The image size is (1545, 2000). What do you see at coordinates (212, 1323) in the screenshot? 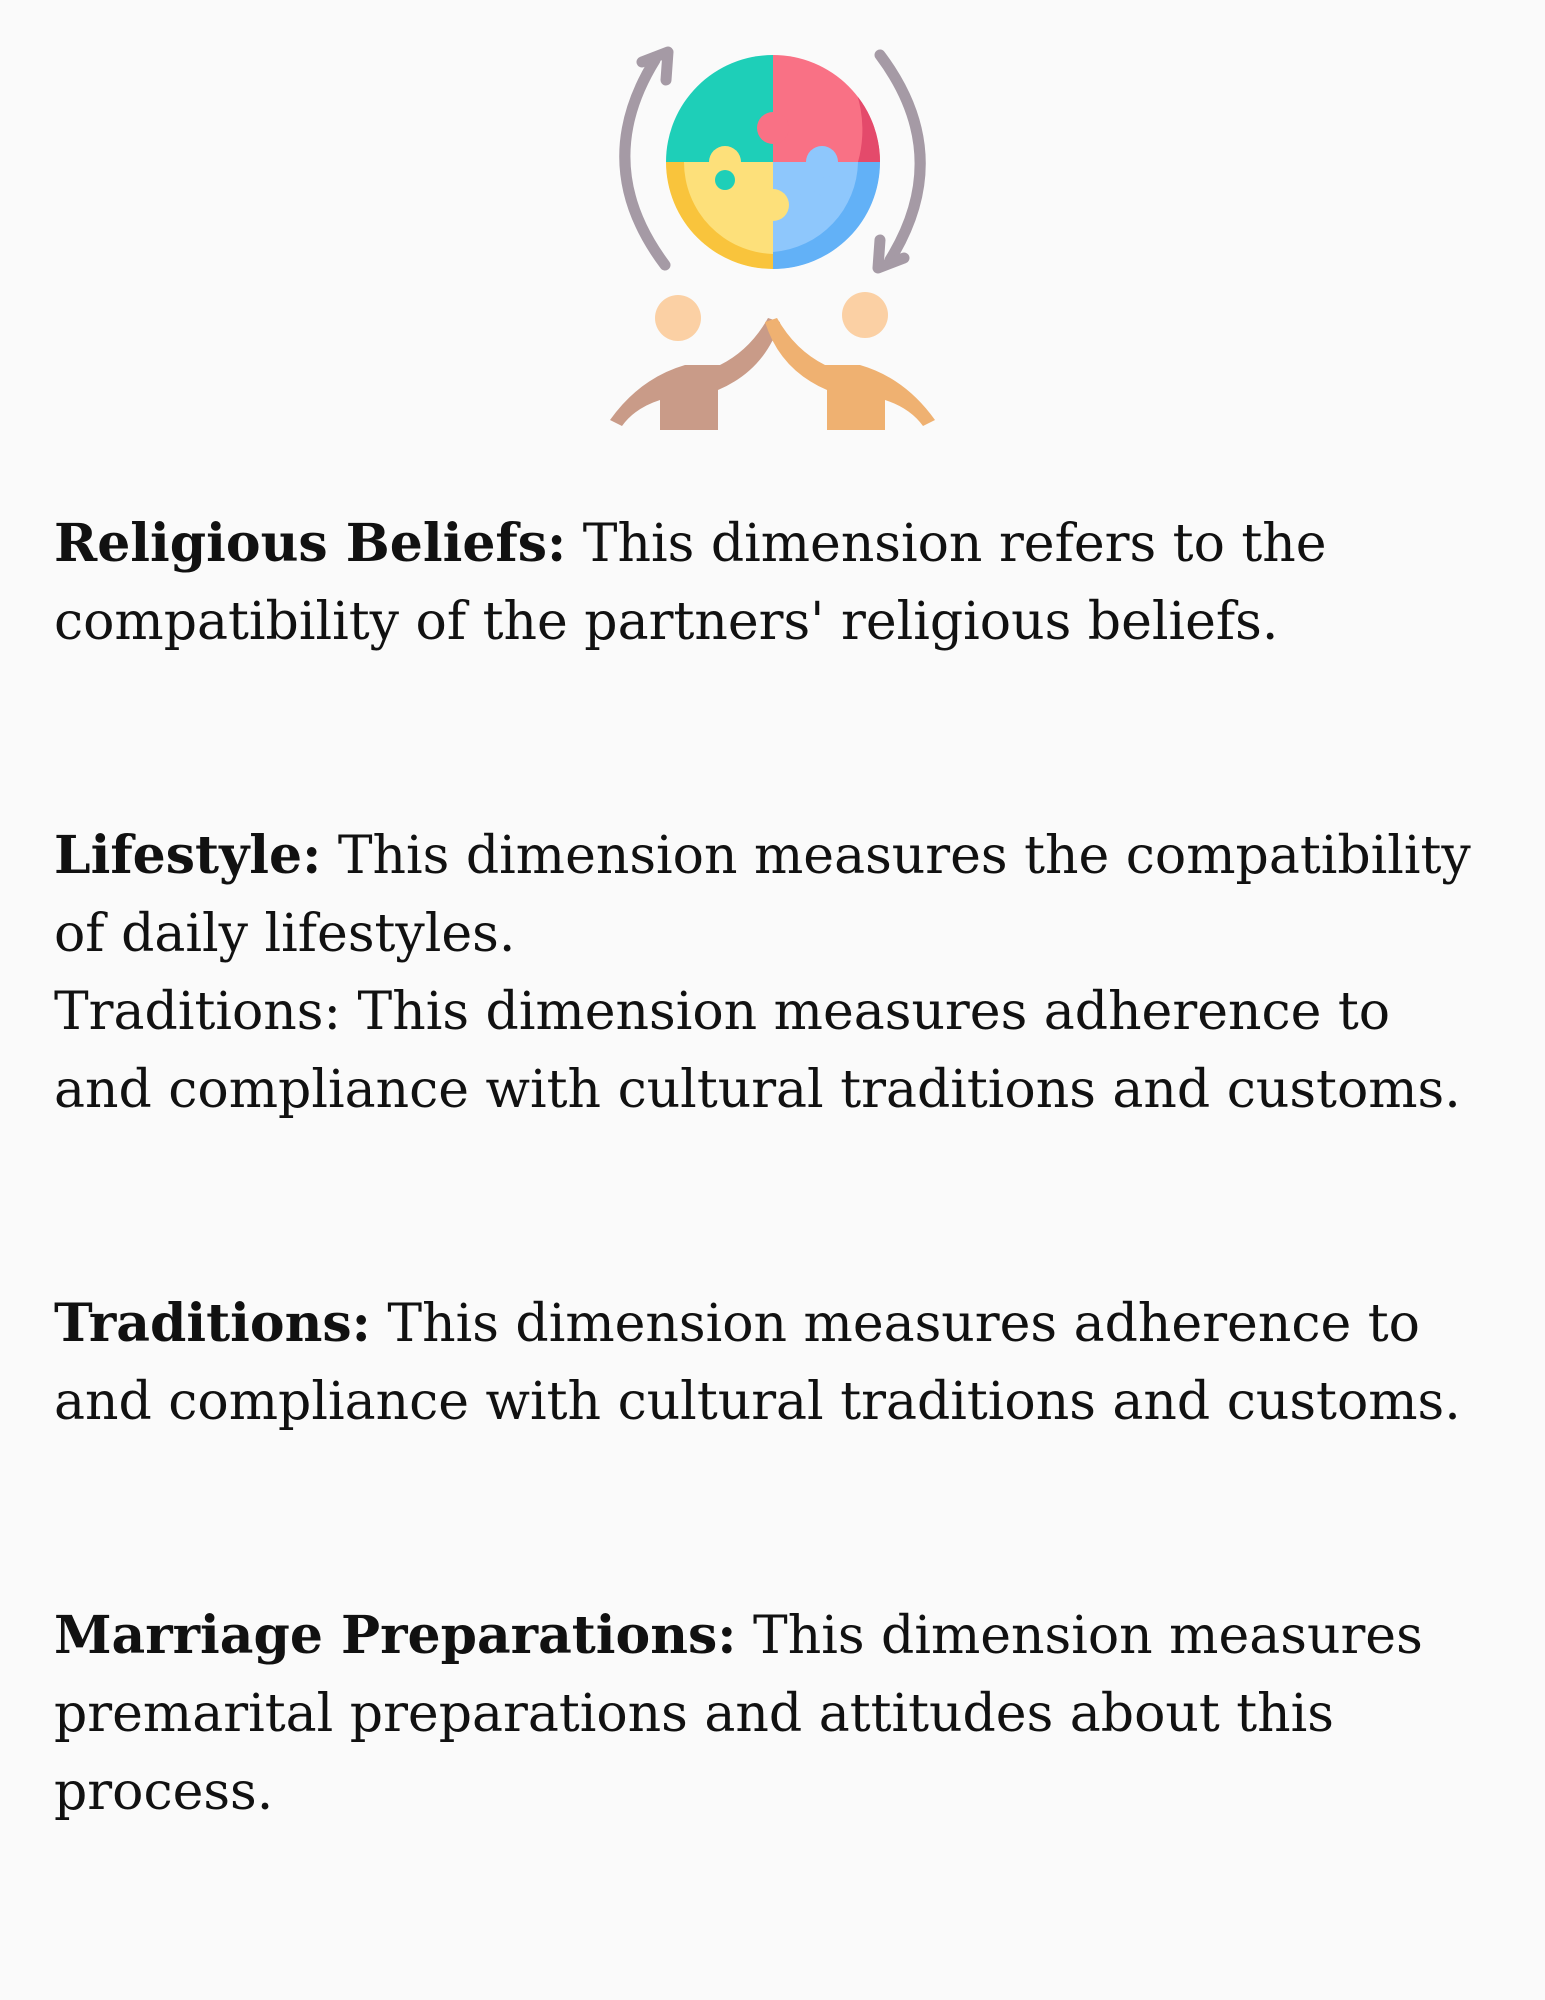
I see `term-label: Traditions:` at bounding box center [212, 1323].